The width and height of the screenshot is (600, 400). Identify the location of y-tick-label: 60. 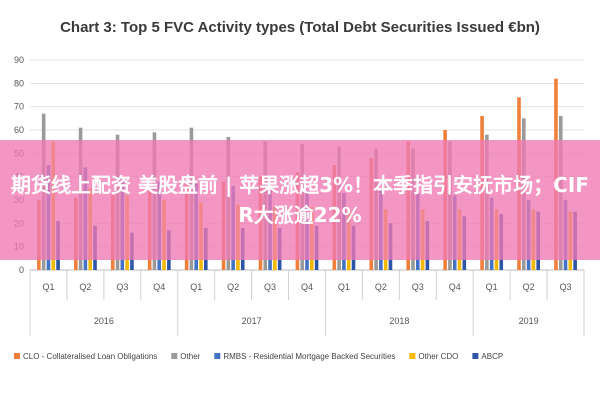
(19, 130).